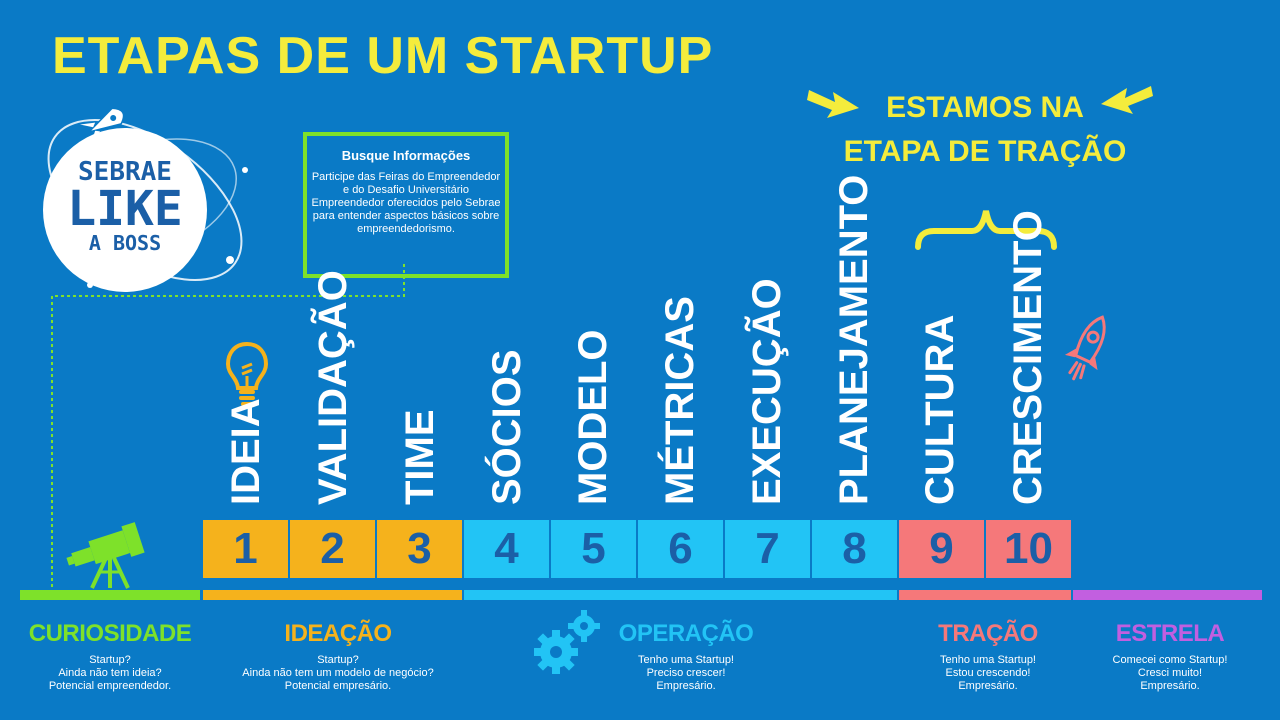  What do you see at coordinates (338, 633) in the screenshot?
I see `phase-name: IDEAÇÃO` at bounding box center [338, 633].